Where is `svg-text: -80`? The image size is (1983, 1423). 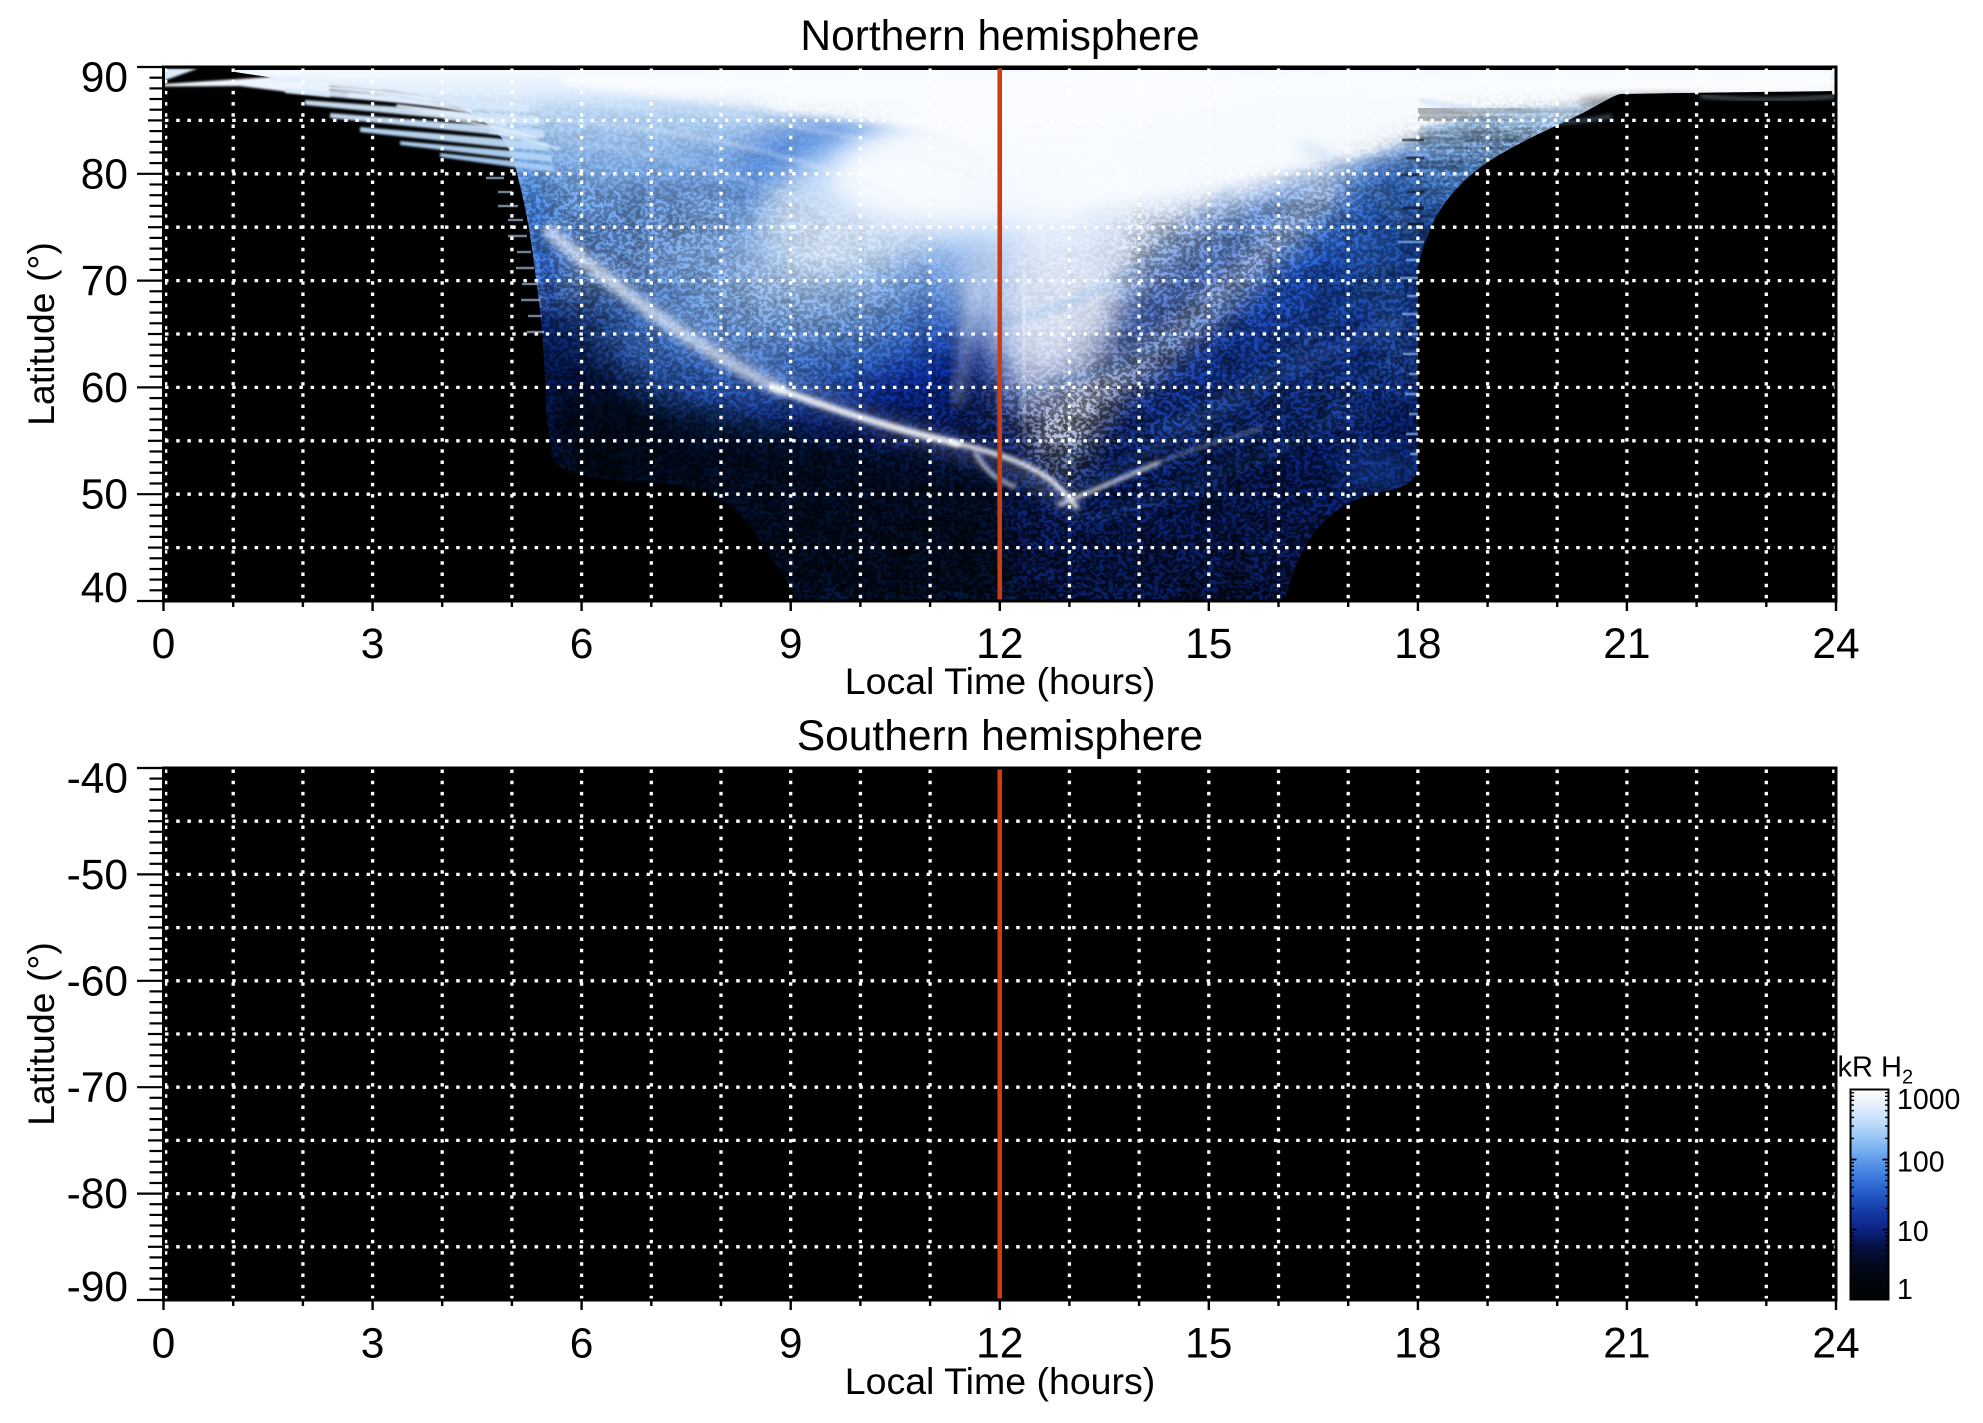 svg-text: -80 is located at coordinates (97, 1194).